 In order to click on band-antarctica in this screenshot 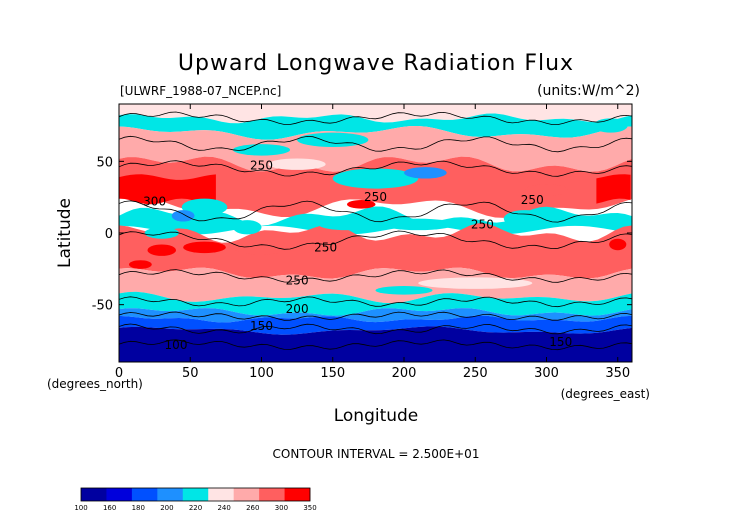, I will do `click(375, 344)`.